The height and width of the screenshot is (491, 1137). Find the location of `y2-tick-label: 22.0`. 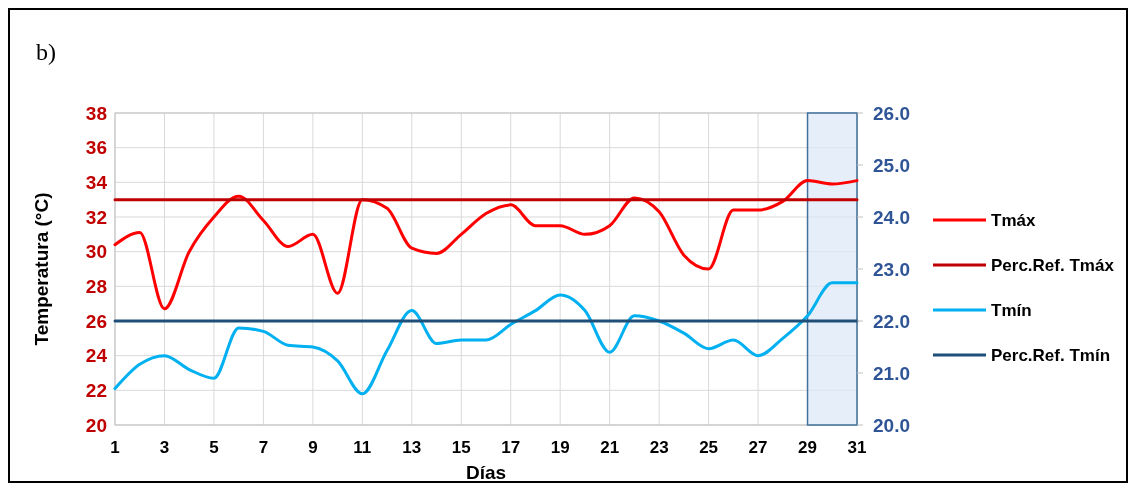

y2-tick-label: 22.0 is located at coordinates (891, 321).